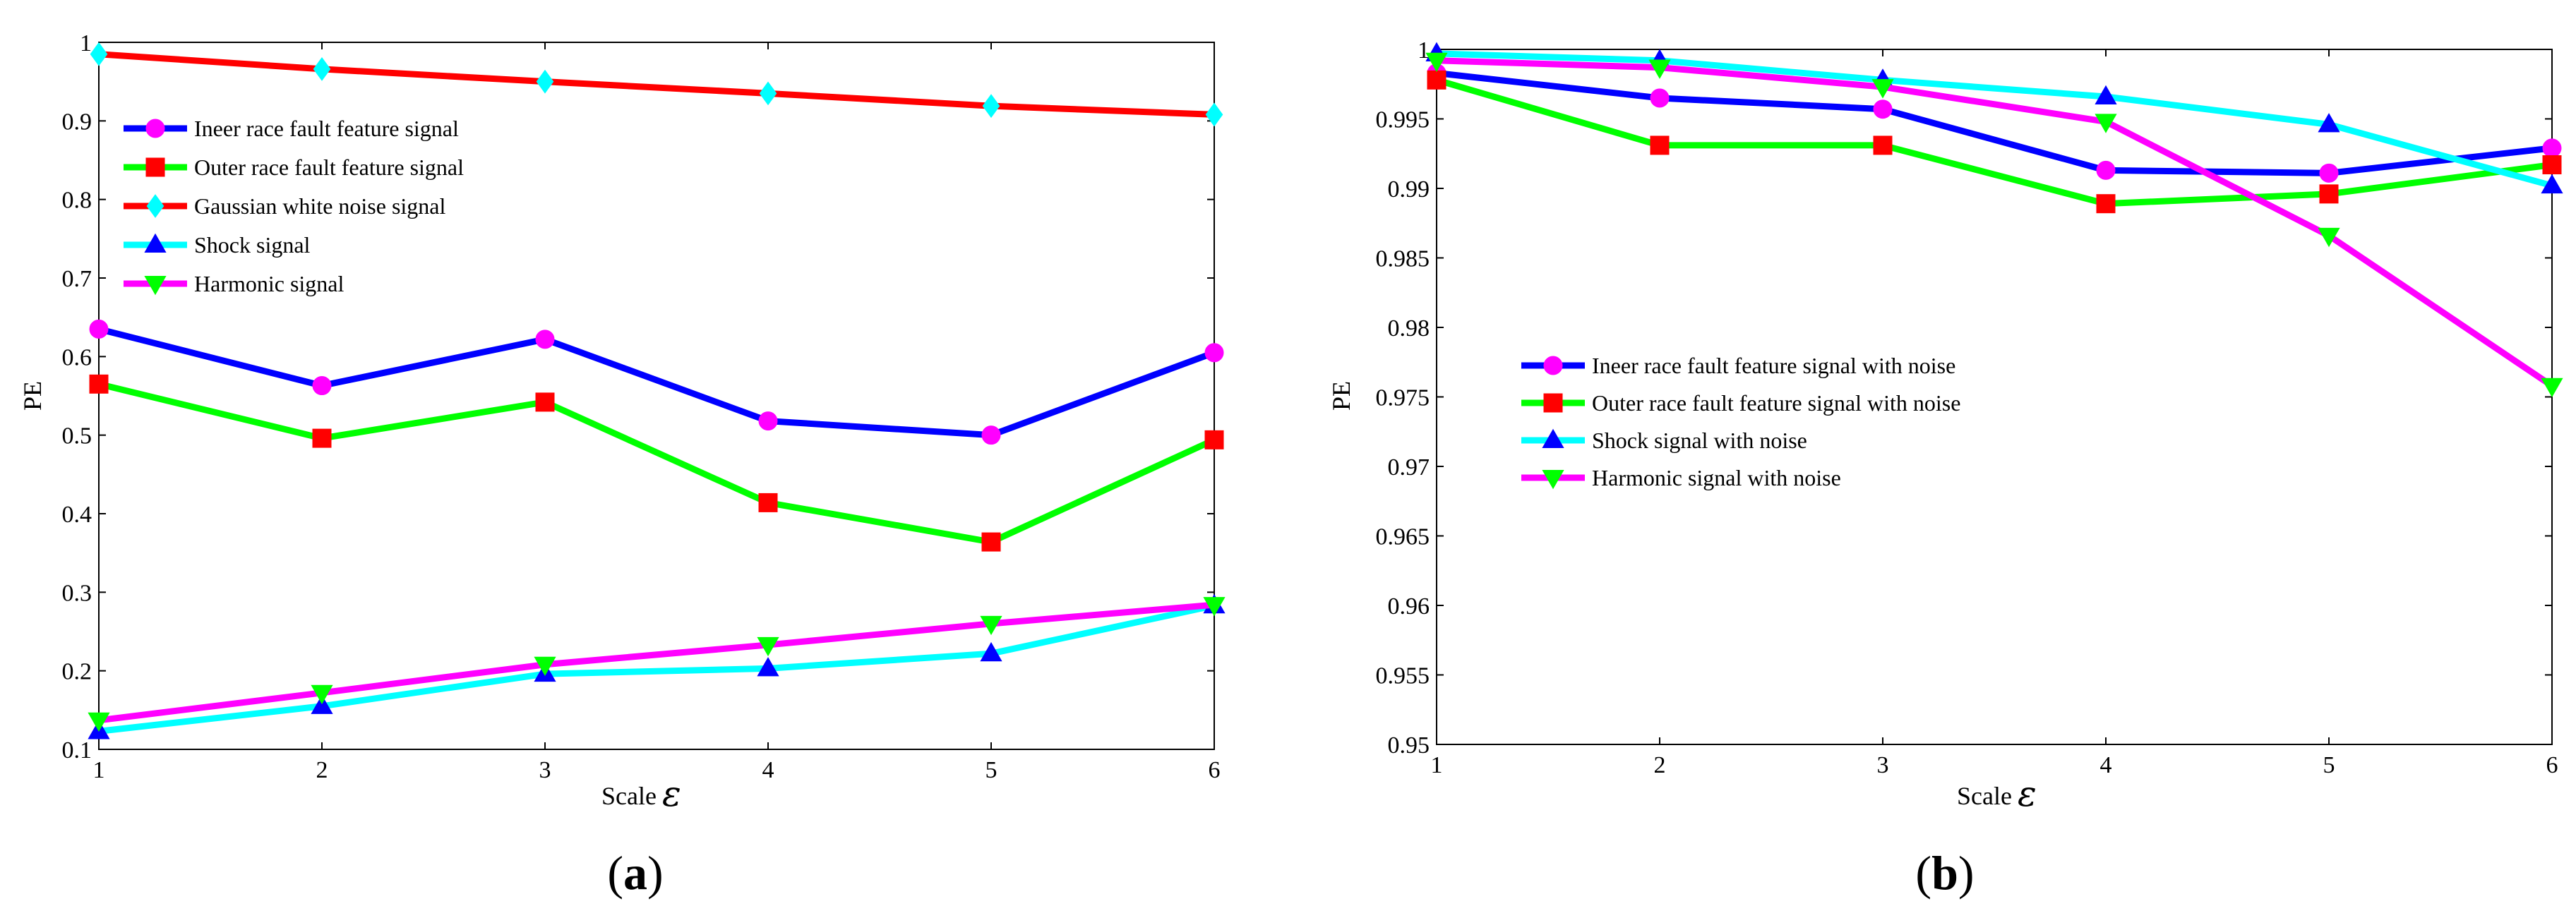  Describe the element at coordinates (1409, 606) in the screenshot. I see `y-tick-label: 0.96` at that location.